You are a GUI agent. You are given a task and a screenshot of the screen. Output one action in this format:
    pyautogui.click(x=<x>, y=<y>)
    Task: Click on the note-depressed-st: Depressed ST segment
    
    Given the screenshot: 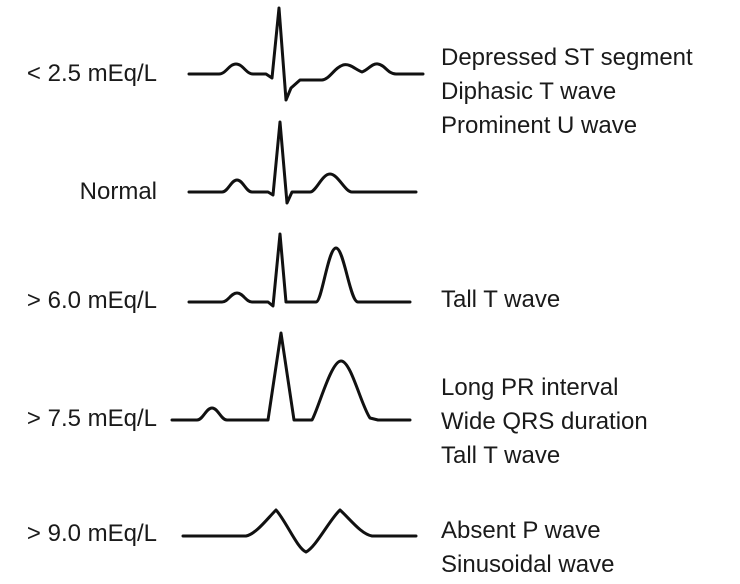 What is the action you would take?
    pyautogui.click(x=567, y=57)
    